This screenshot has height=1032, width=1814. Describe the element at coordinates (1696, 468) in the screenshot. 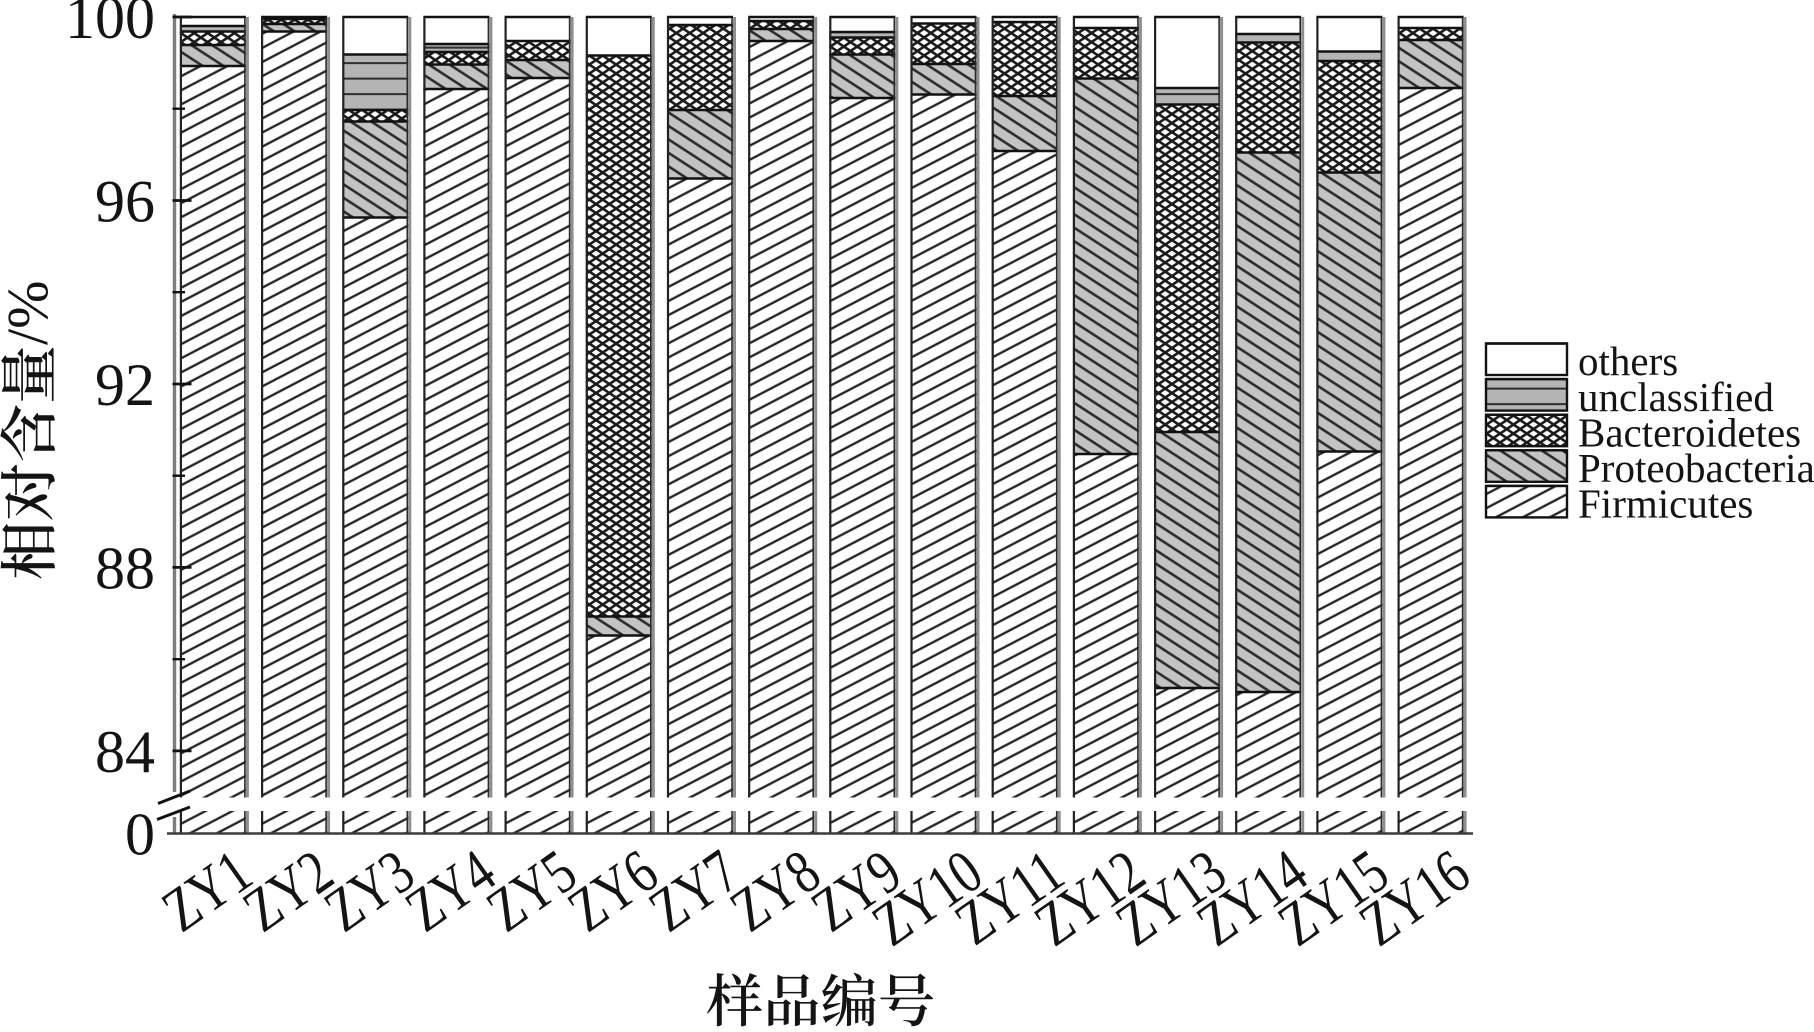

I see `svg-text: Proteobacteria` at that location.